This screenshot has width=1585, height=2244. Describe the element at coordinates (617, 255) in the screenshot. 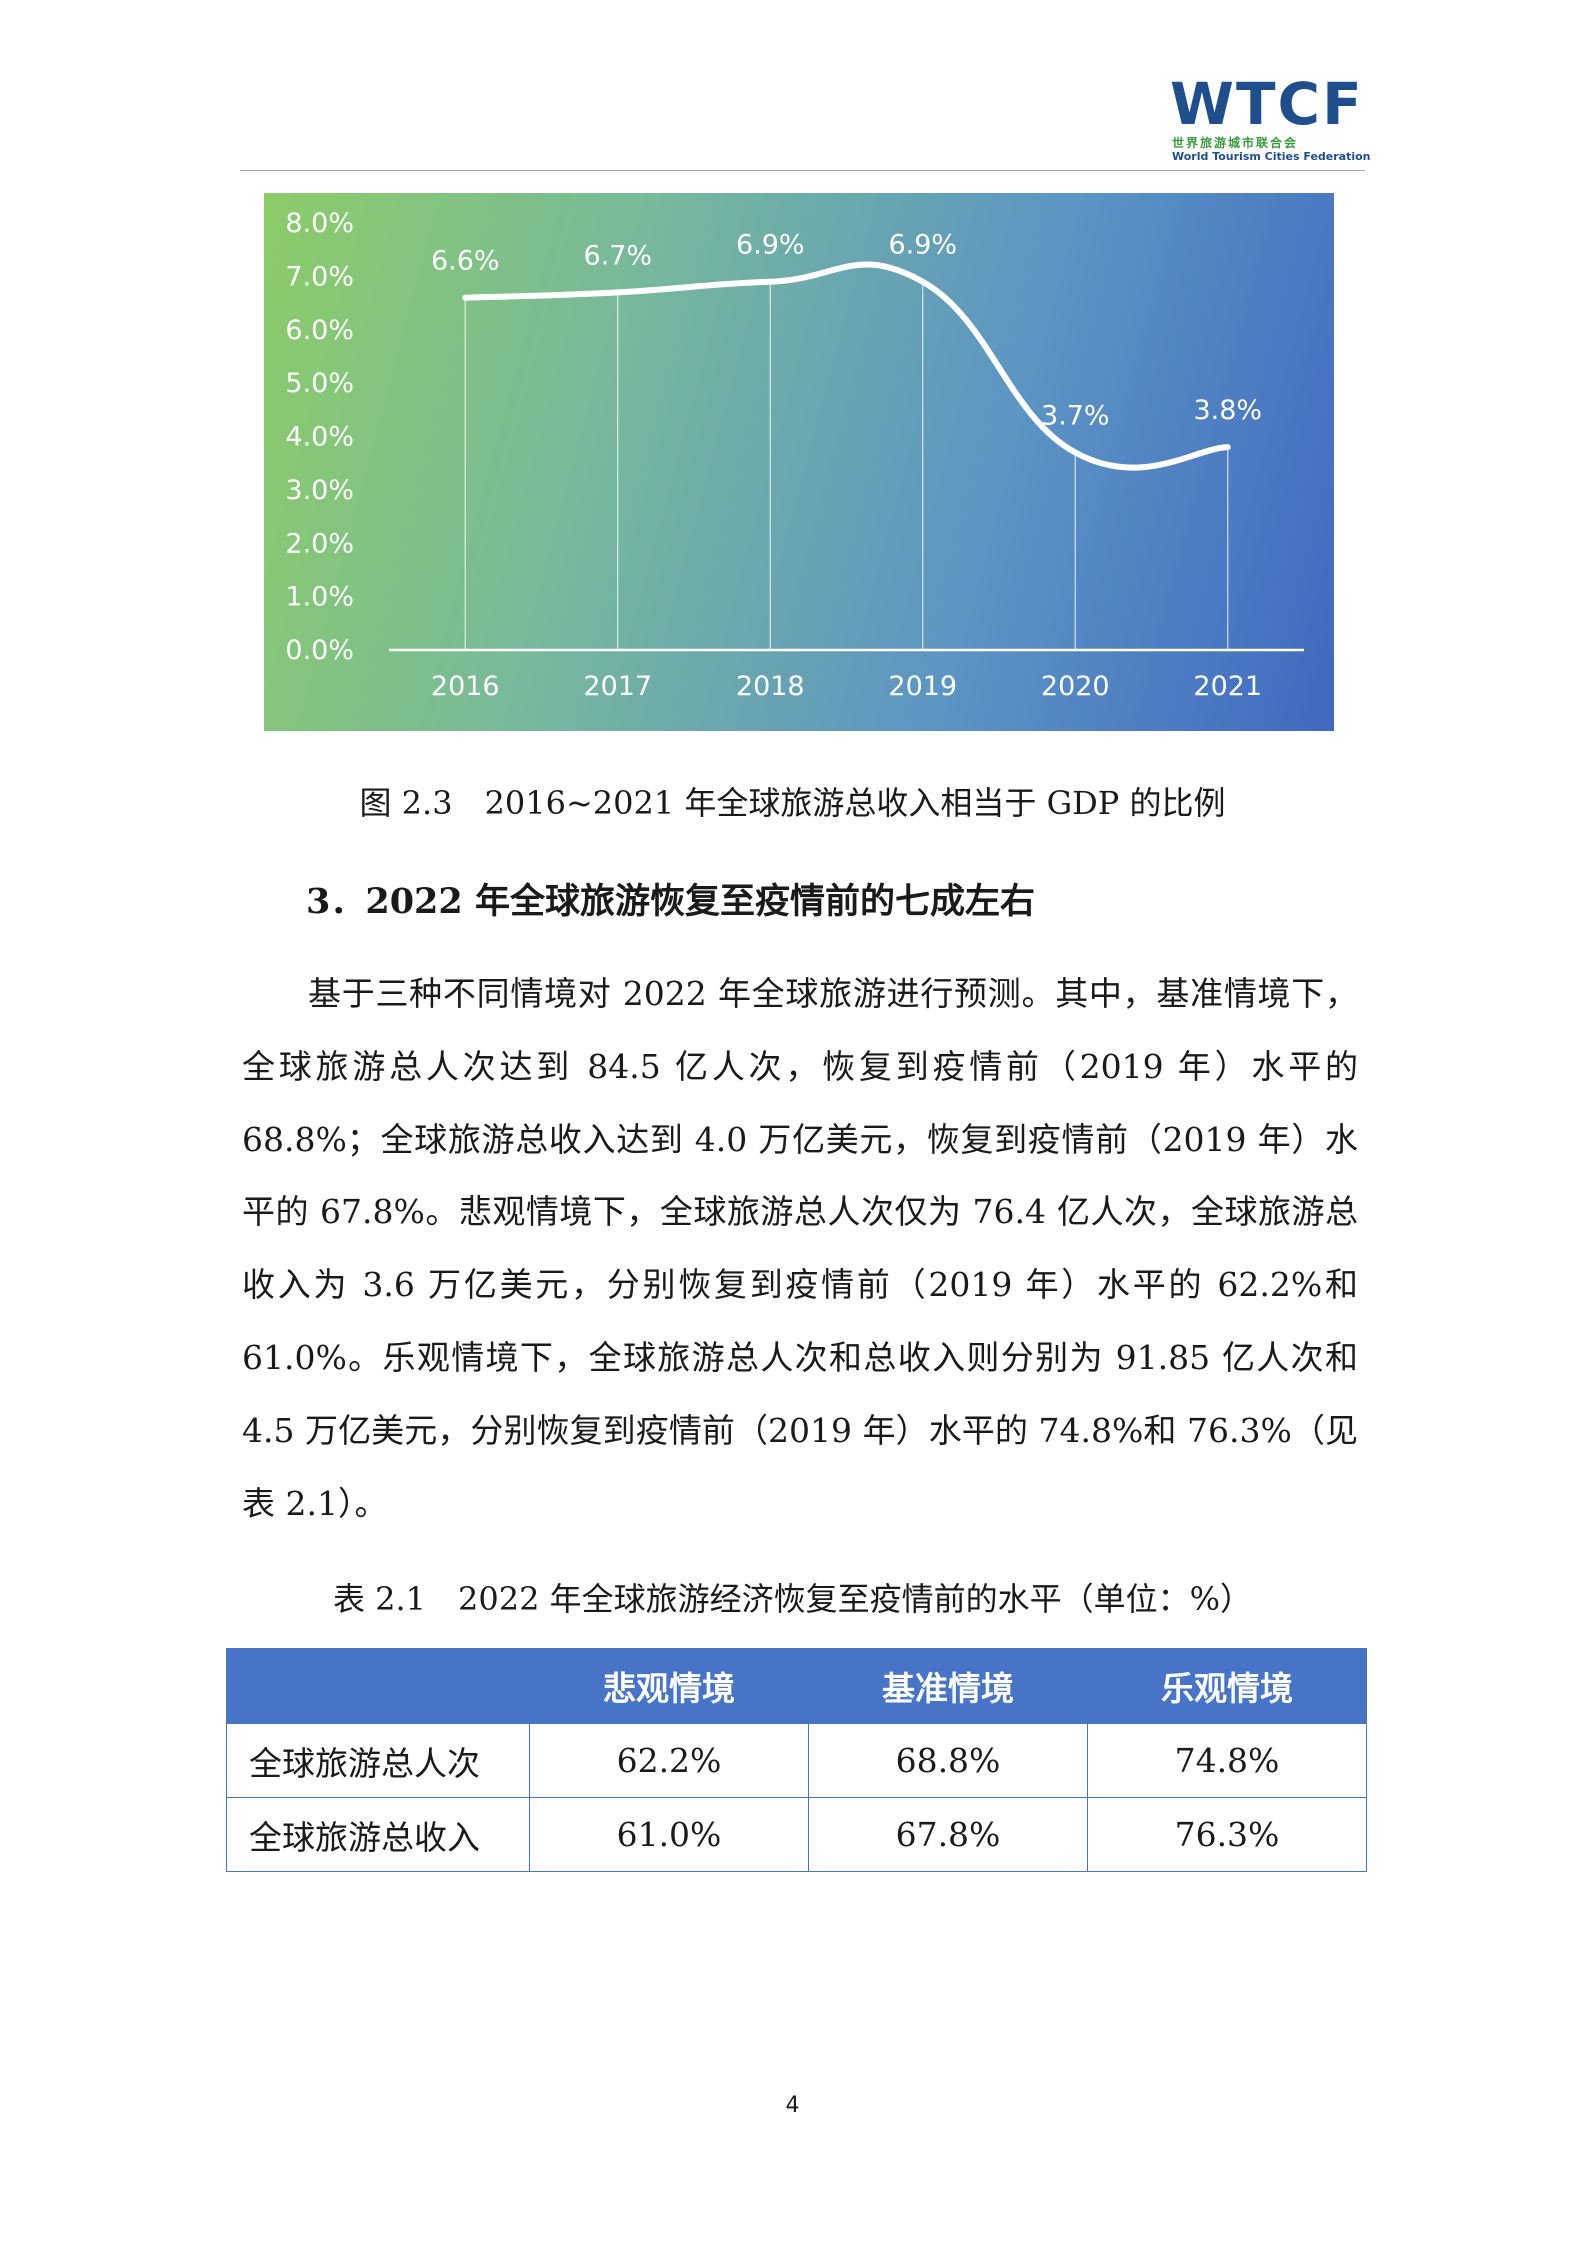

I see `data-label: 6.7%` at that location.